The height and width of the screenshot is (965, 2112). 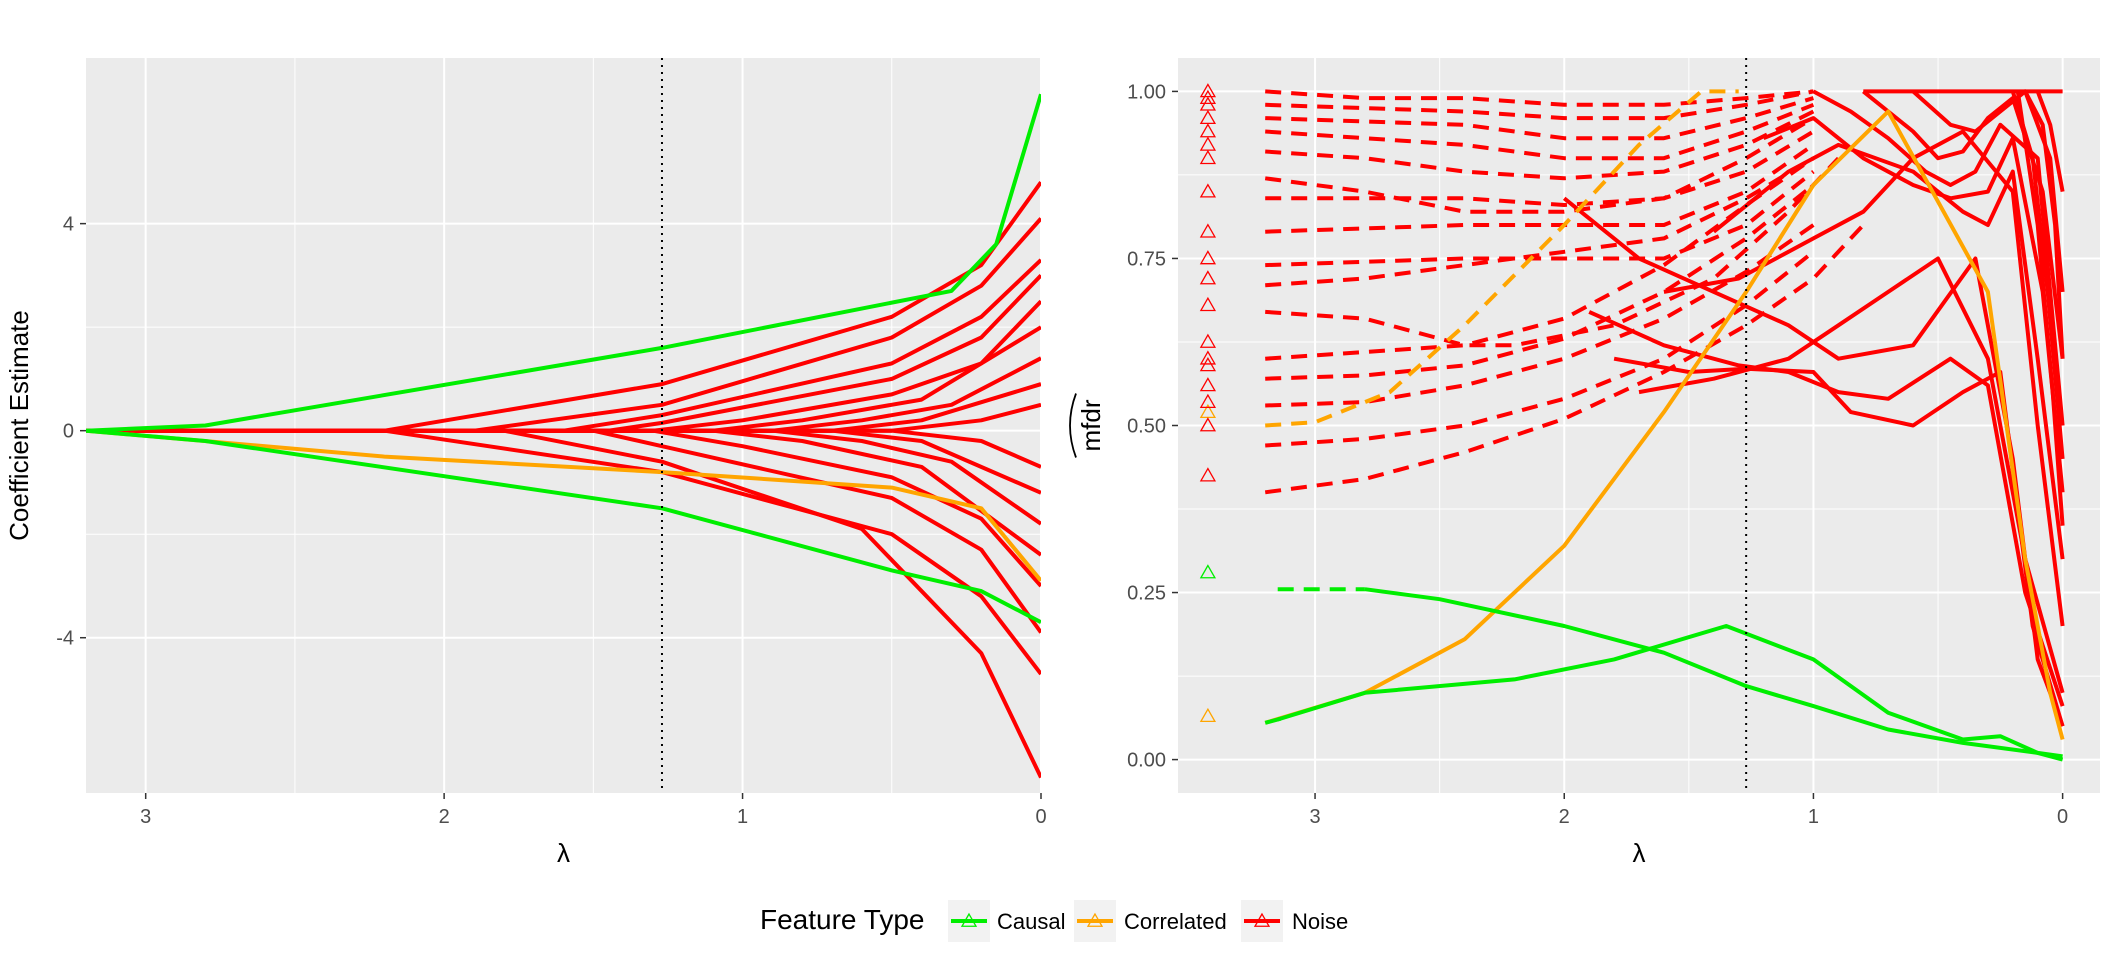 I want to click on legend-label: Causal, so click(x=1031, y=921).